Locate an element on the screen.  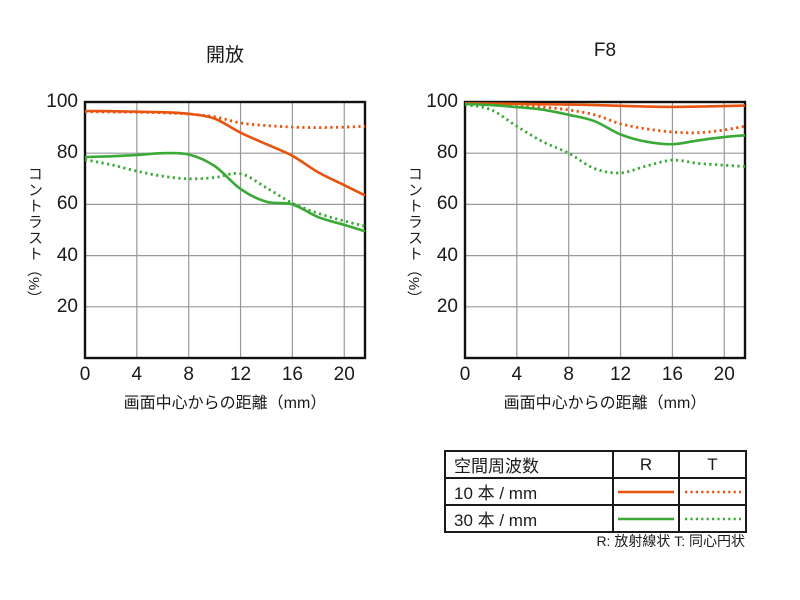
chart-title-f8: F8 is located at coordinates (605, 50).